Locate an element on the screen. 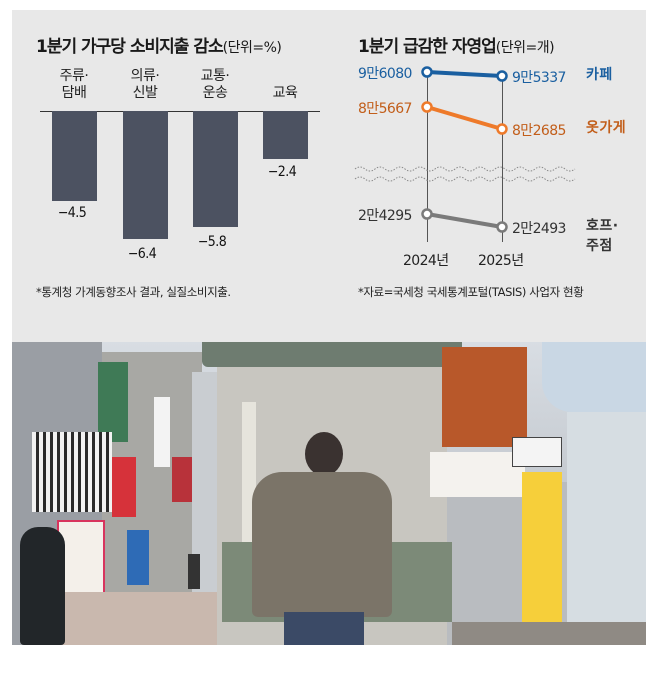  bar-chart-footnote: *통계청 가계동향조사 결과, 실질소비지출. is located at coordinates (133, 292).